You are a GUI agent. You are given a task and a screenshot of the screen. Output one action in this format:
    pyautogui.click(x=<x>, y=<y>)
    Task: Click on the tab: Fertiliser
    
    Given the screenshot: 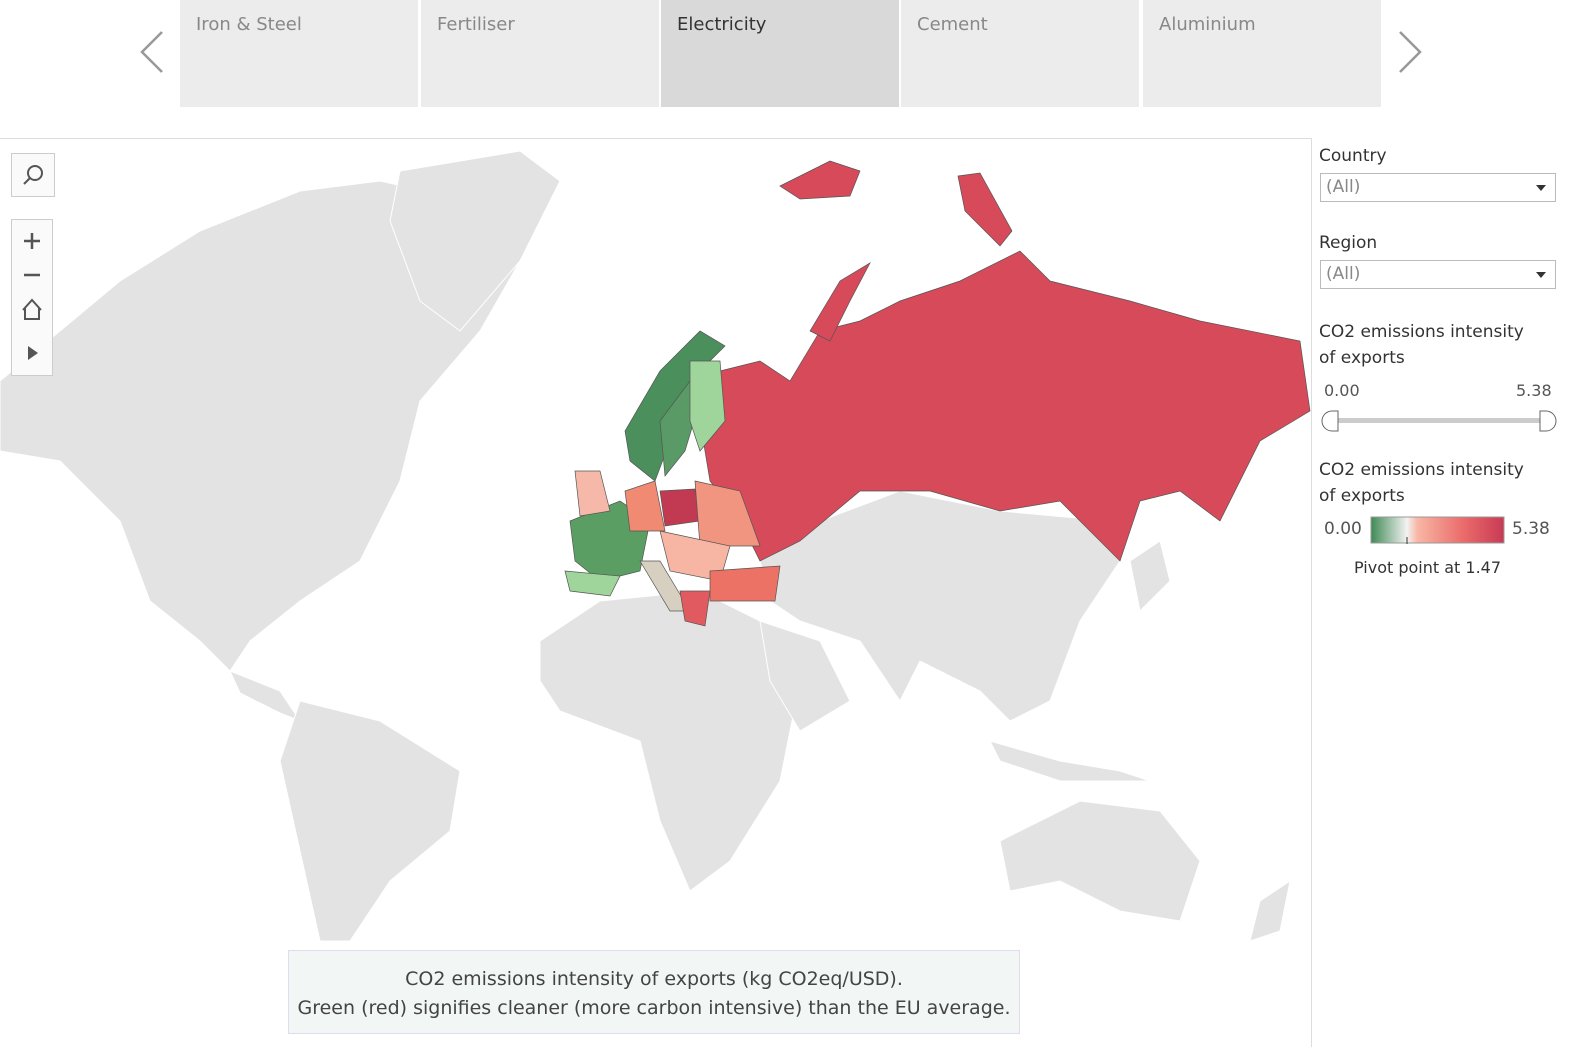 What is the action you would take?
    pyautogui.click(x=540, y=53)
    